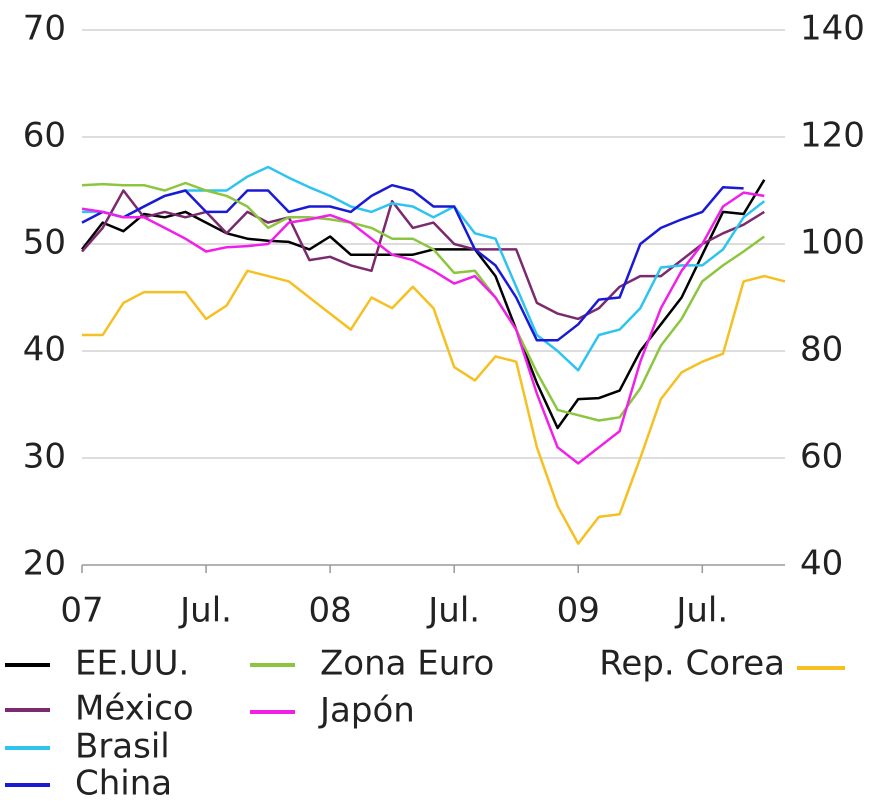 The width and height of the screenshot is (888, 810). What do you see at coordinates (44, 29) in the screenshot?
I see `y-tick-label: 70` at bounding box center [44, 29].